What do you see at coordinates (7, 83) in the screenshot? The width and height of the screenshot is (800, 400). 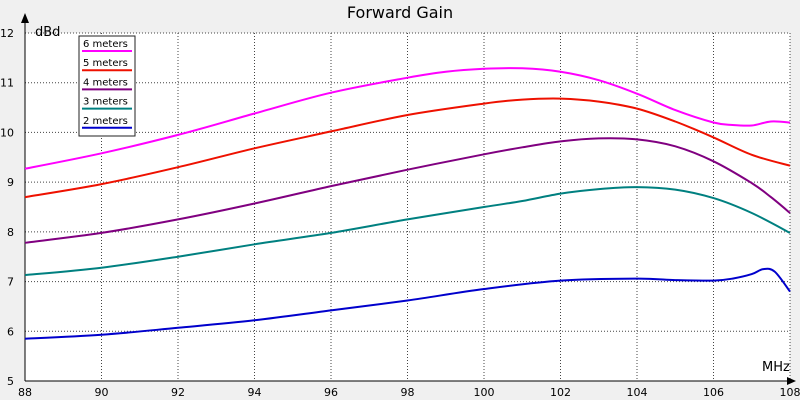 I see `y-tick-label: 11` at bounding box center [7, 83].